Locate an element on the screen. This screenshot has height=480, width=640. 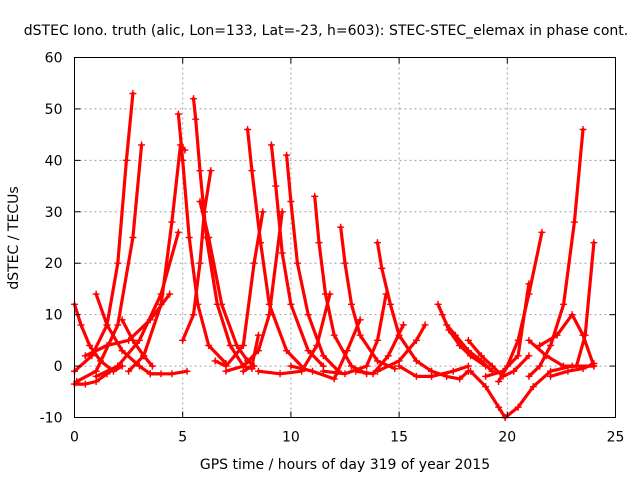
x-tick-label-2: 10 is located at coordinates (291, 438).